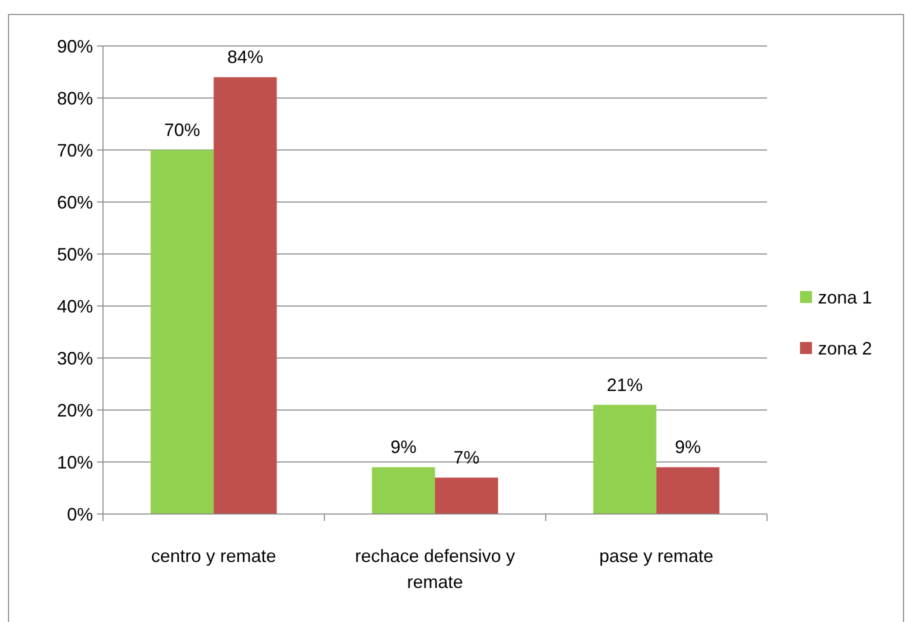 Image resolution: width=905 pixels, height=622 pixels. Describe the element at coordinates (79, 514) in the screenshot. I see `y-tick-label: 0%` at that location.